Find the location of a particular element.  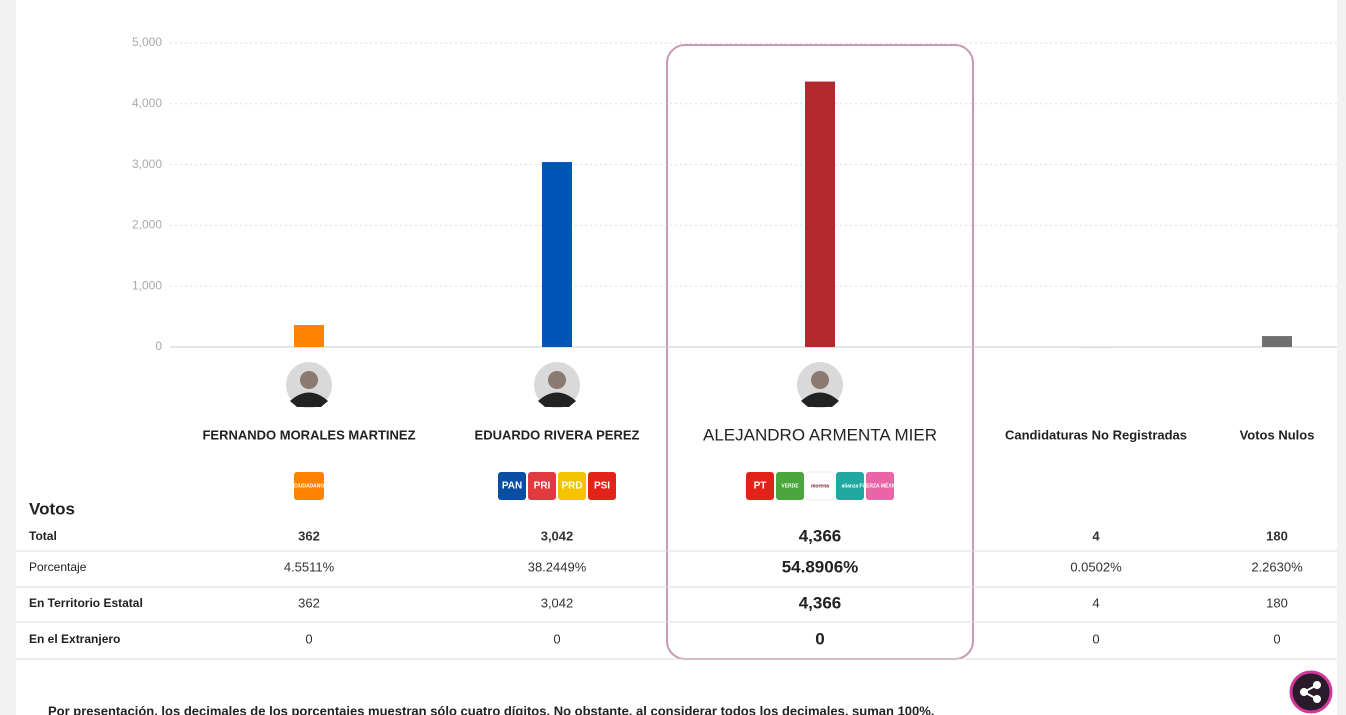

share-icon is located at coordinates (1310, 692).